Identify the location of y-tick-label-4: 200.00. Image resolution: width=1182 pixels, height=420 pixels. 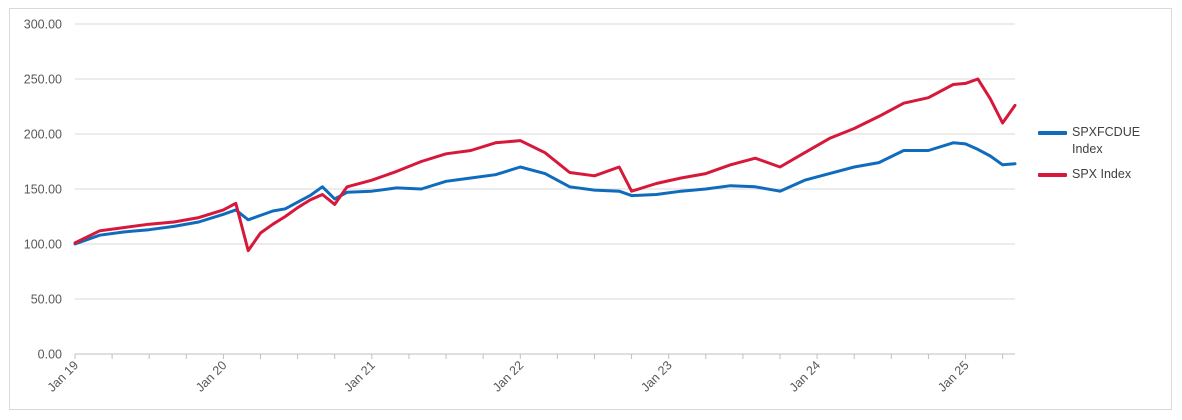
(43, 135).